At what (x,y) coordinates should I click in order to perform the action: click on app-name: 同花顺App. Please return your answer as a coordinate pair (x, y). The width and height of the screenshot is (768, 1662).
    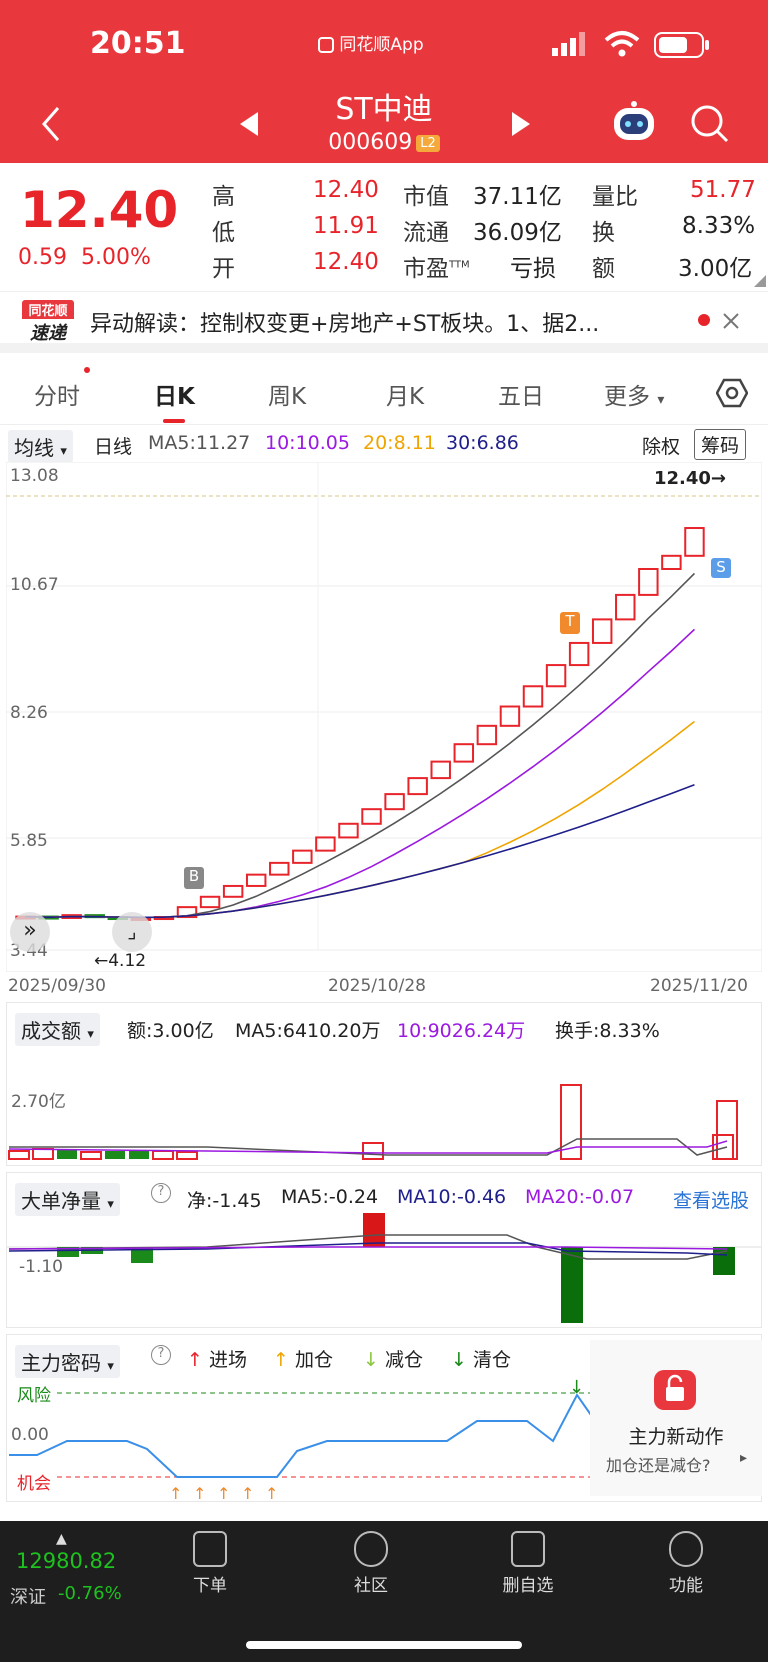
    Looking at the image, I should click on (371, 42).